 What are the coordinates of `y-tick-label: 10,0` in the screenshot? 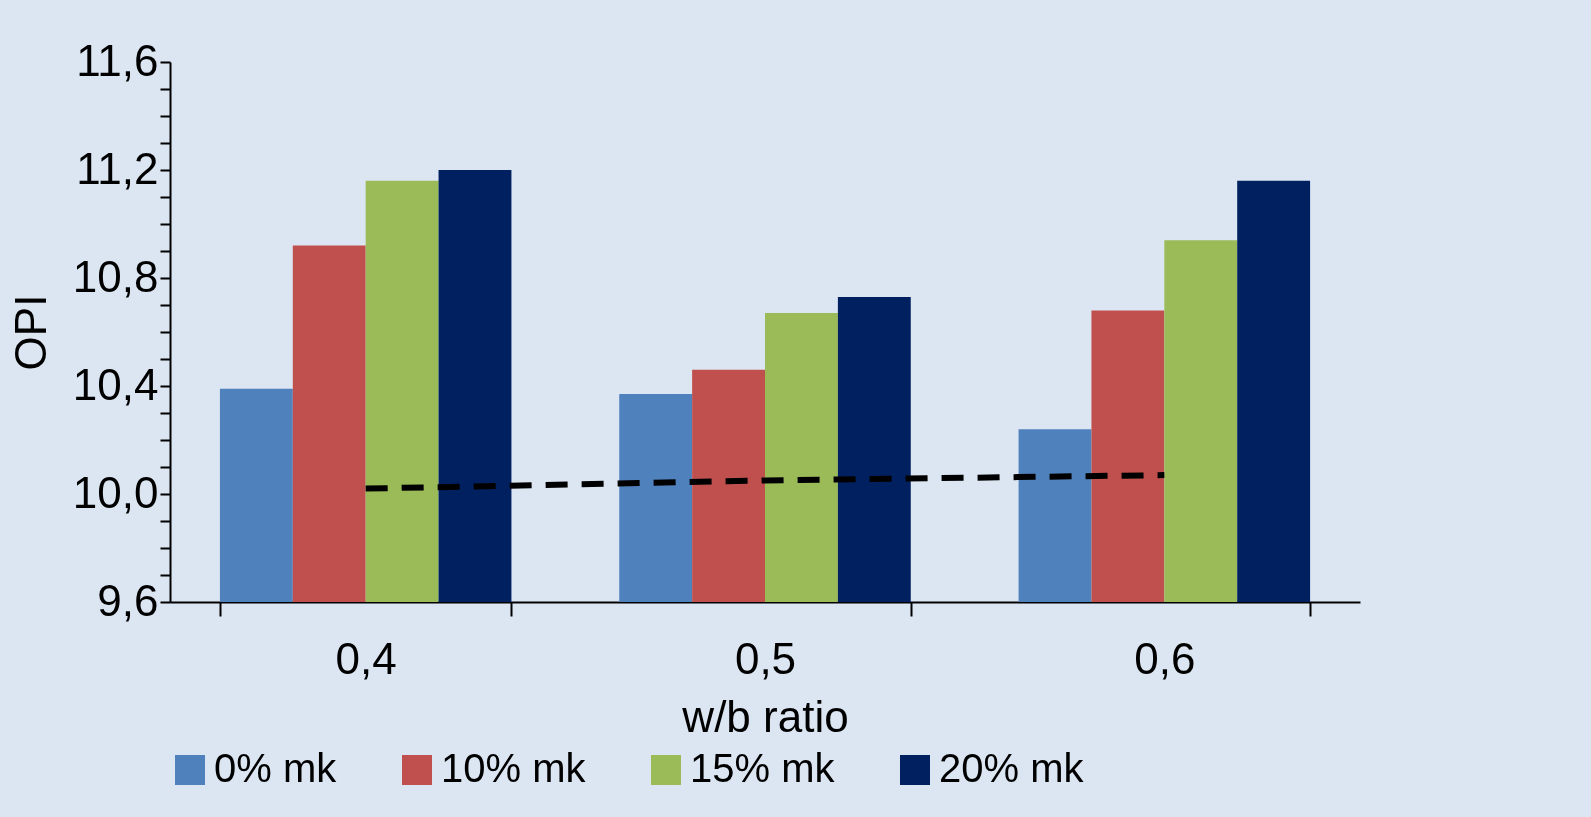 It's located at (115, 492).